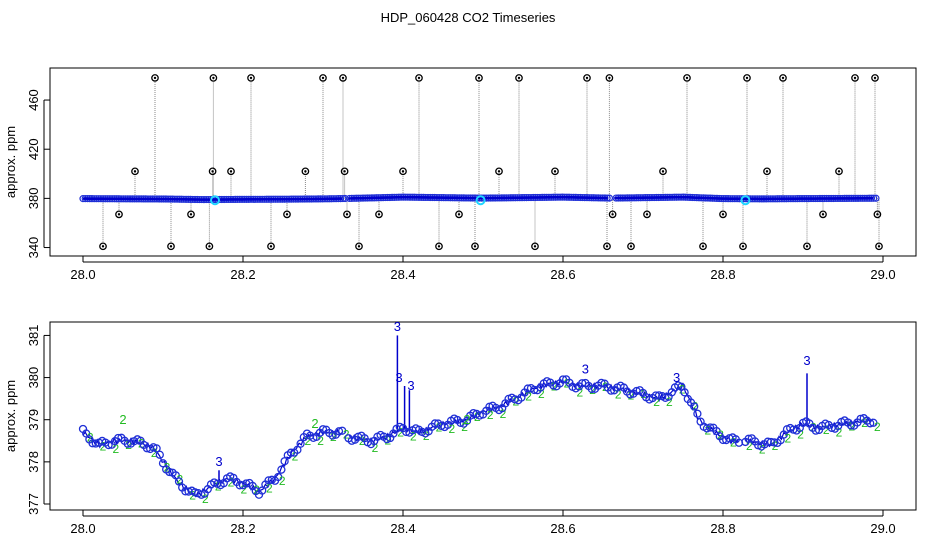 The image size is (936, 540). Describe the element at coordinates (33, 504) in the screenshot. I see `bottom-y-tick-label: 377` at that location.